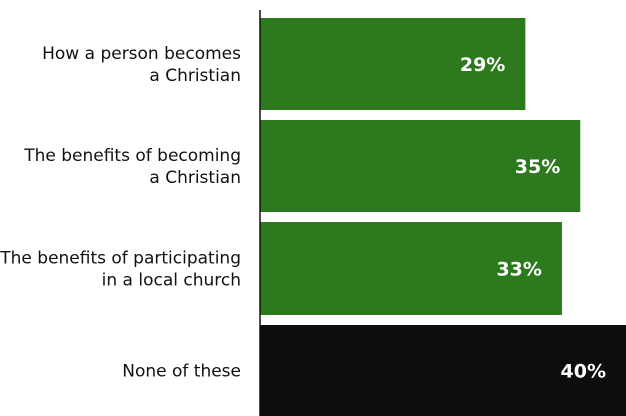 Image resolution: width=626 pixels, height=416 pixels. Describe the element at coordinates (537, 167) in the screenshot. I see `value-label-2: 35%` at that location.